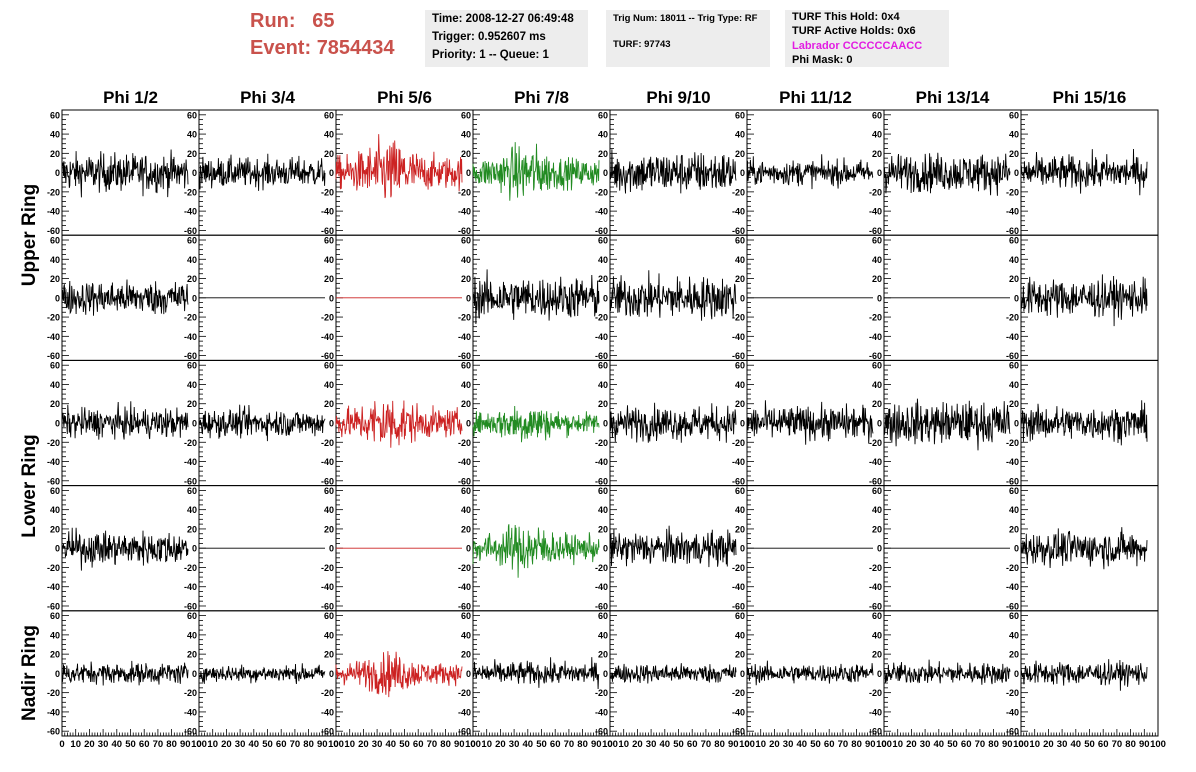 This screenshot has height=772, width=1196. What do you see at coordinates (1089, 97) in the screenshot?
I see `column-label: Phi 15/16` at bounding box center [1089, 97].